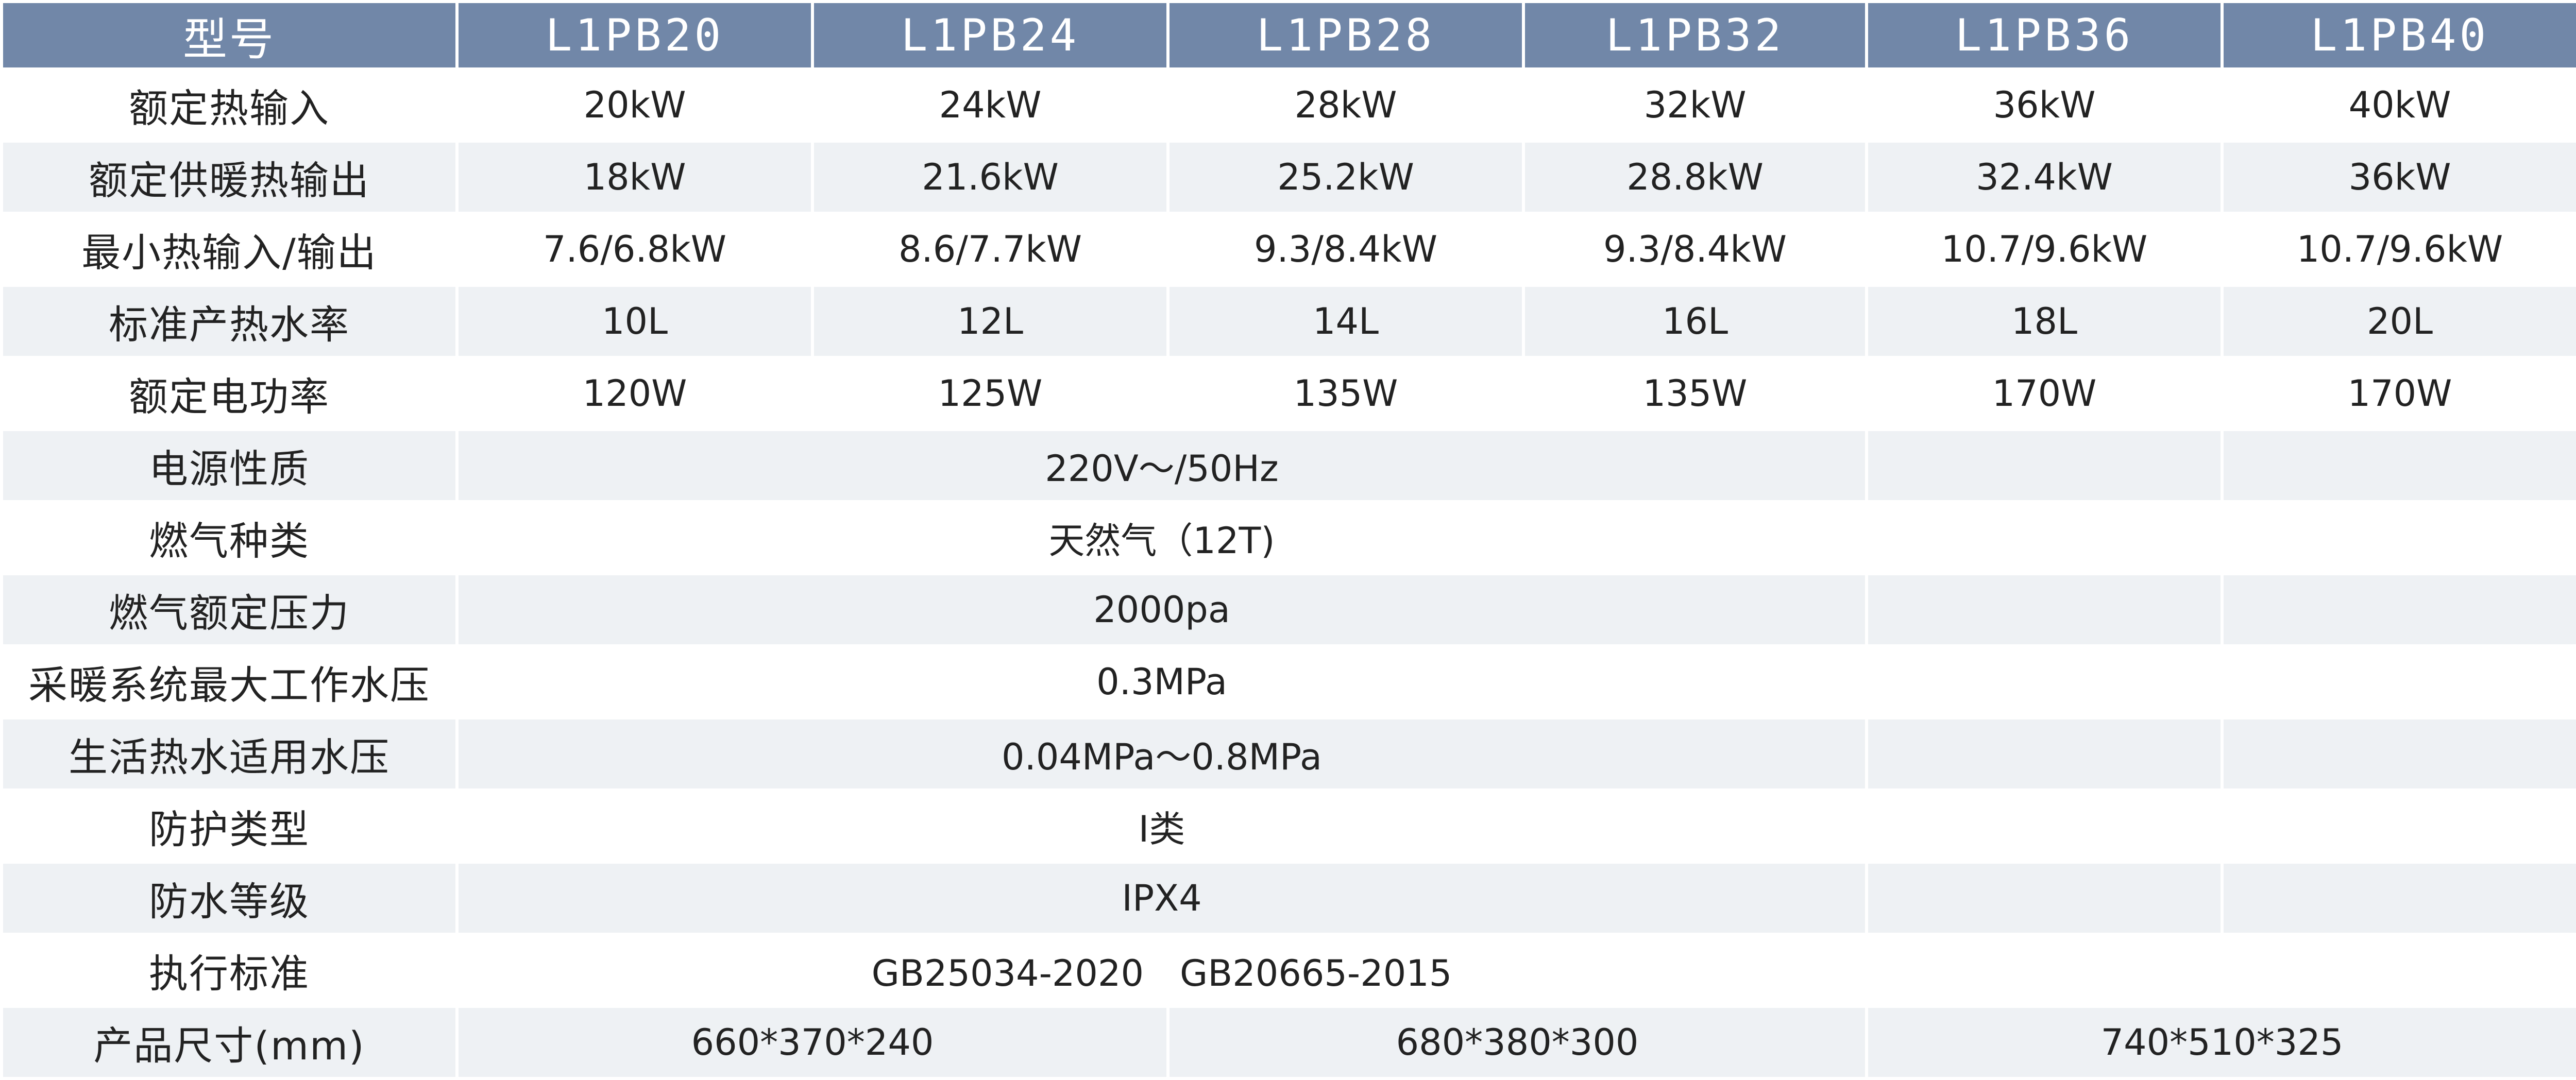 This screenshot has width=2576, height=1080. What do you see at coordinates (1695, 105) in the screenshot?
I see `table-cell: 32kW` at bounding box center [1695, 105].